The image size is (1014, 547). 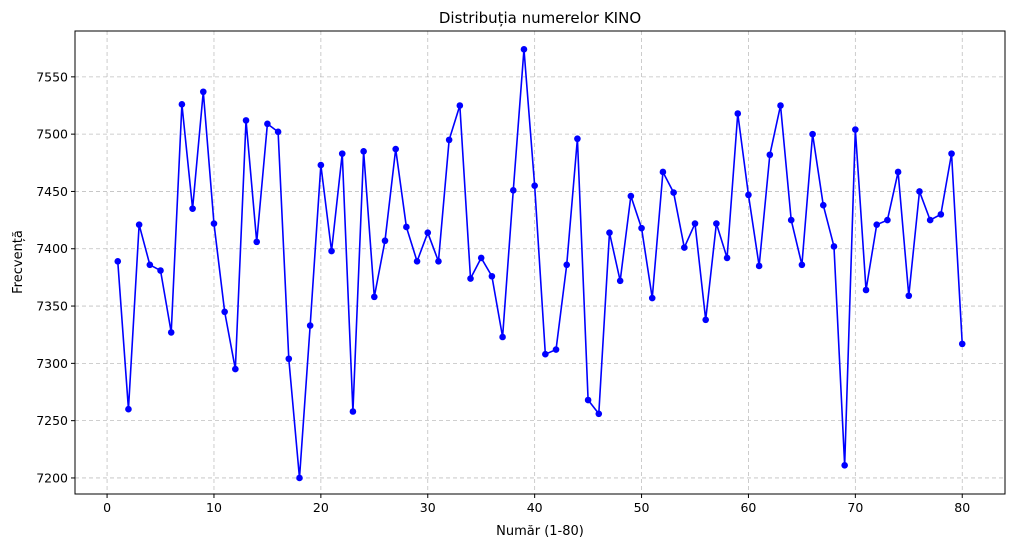 I want to click on y-tick-label: 7300, so click(x=52, y=363).